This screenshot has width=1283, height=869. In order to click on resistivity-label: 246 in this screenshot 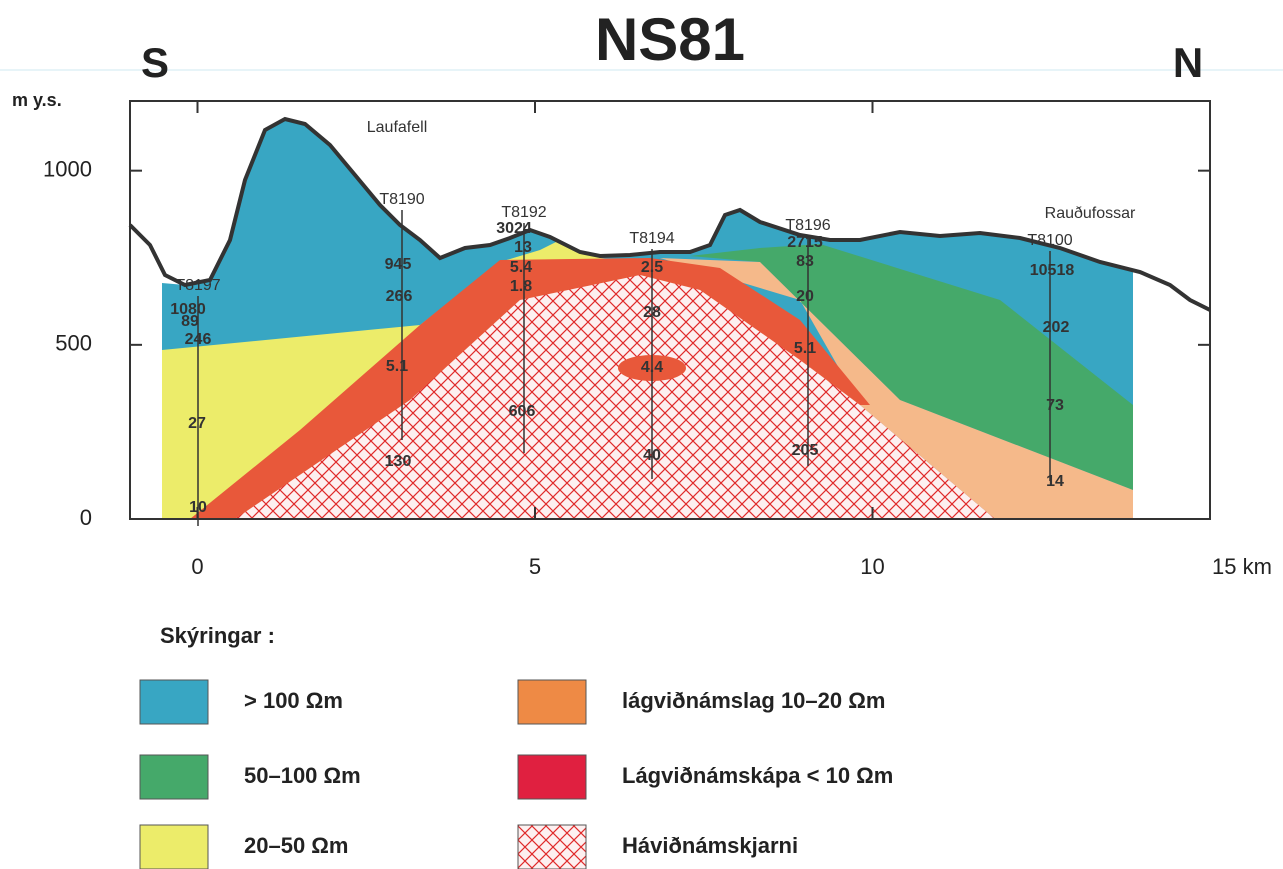, I will do `click(198, 339)`.